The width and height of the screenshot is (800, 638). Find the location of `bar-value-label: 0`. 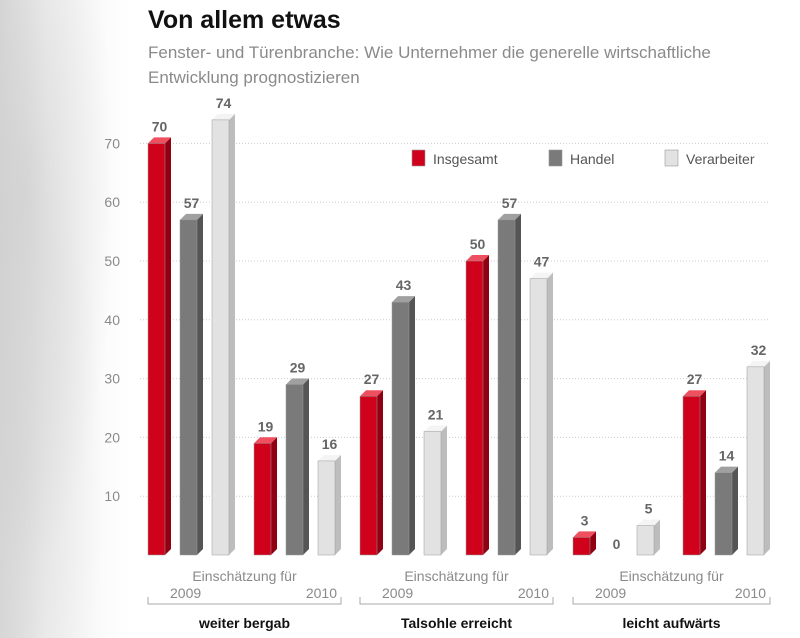

bar-value-label: 0 is located at coordinates (617, 544).